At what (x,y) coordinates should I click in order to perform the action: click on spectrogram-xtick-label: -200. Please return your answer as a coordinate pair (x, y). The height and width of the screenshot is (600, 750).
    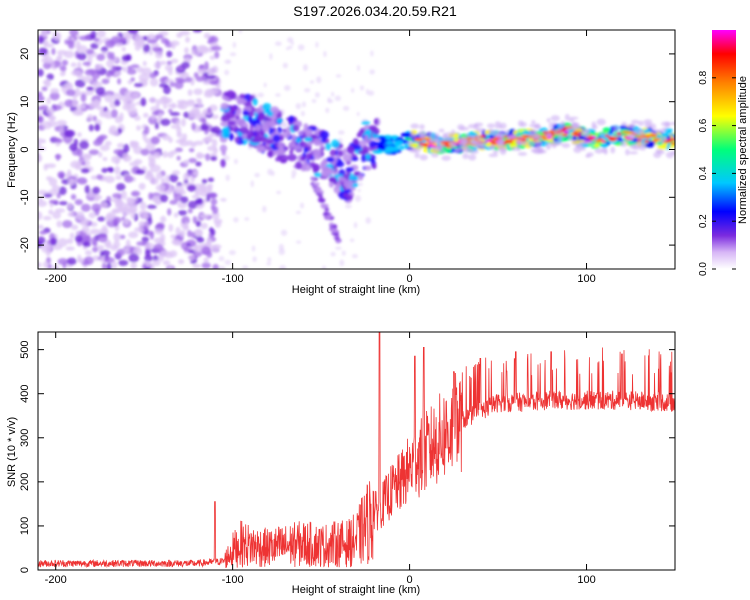
    Looking at the image, I should click on (56, 279).